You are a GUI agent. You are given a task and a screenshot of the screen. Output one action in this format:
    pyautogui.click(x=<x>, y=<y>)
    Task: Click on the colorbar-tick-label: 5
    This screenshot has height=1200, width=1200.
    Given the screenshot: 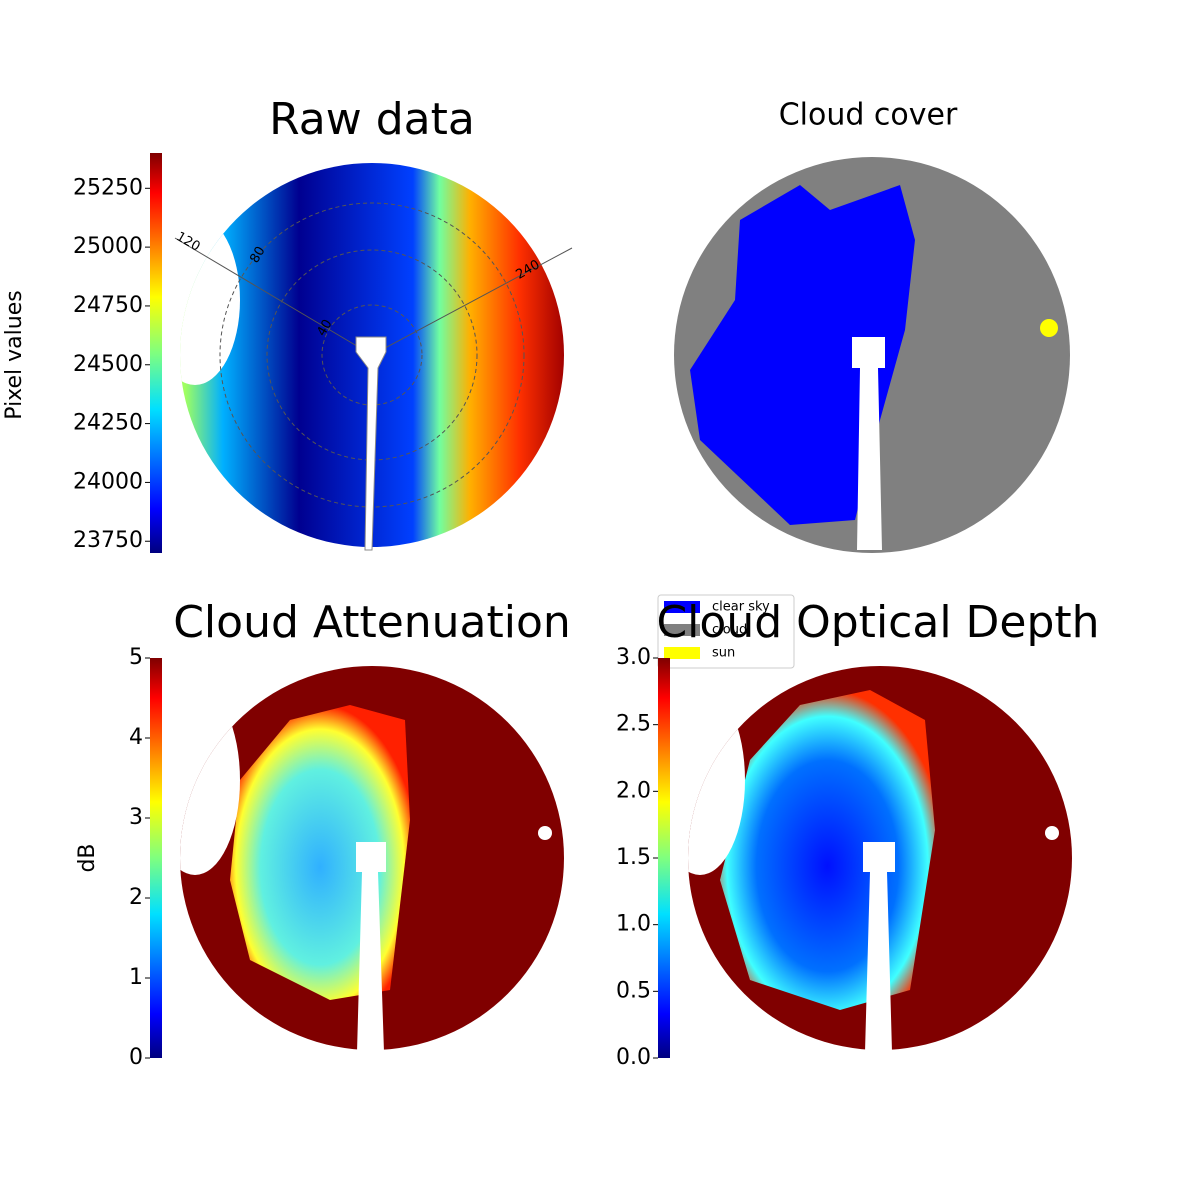 What is the action you would take?
    pyautogui.click(x=136, y=657)
    